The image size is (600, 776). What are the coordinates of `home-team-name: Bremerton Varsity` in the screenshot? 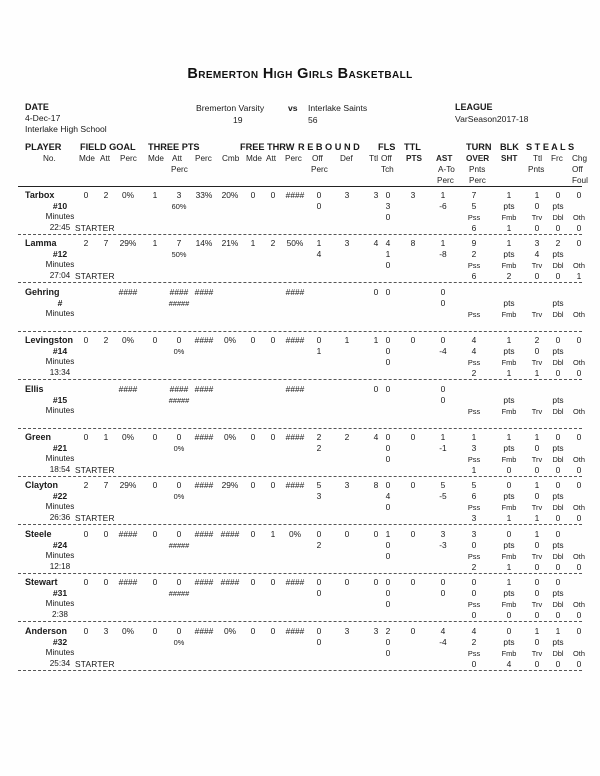 It's located at (230, 108).